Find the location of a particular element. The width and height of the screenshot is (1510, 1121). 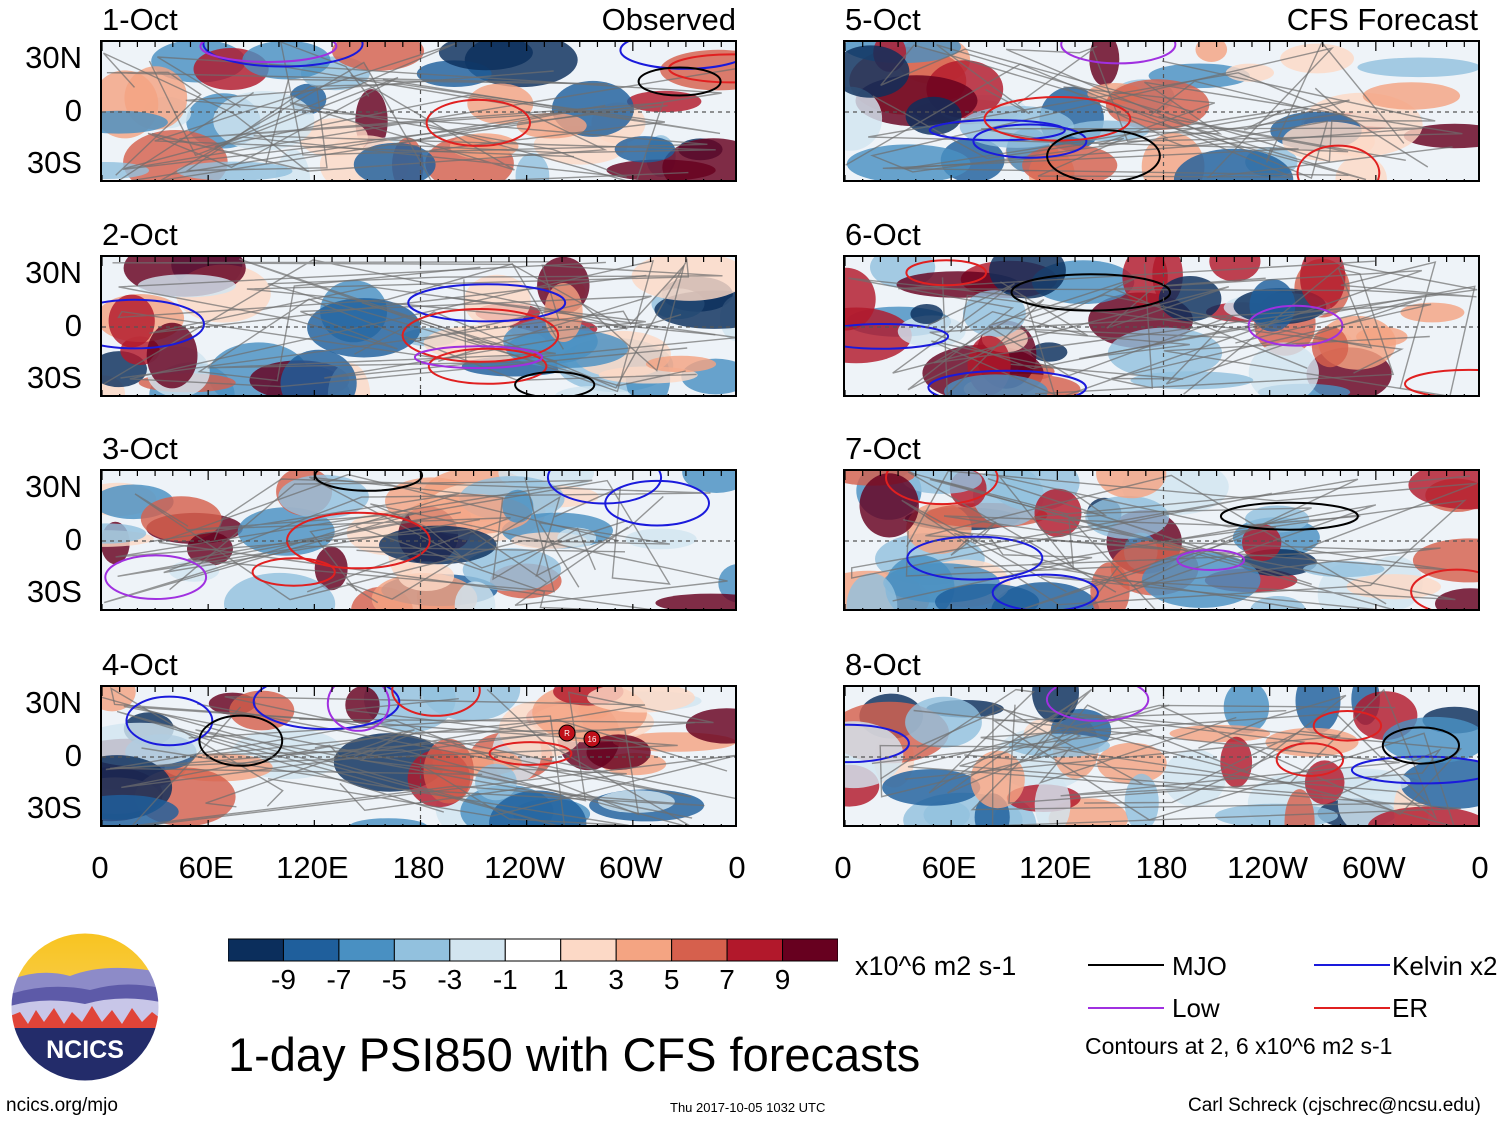

lon-tick-label: 180 is located at coordinates (418, 867).